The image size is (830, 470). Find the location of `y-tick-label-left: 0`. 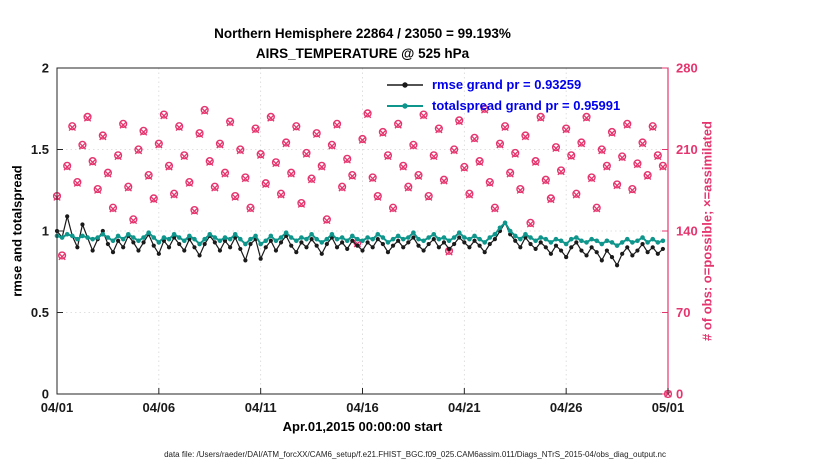

y-tick-label-left: 0 is located at coordinates (45, 394).